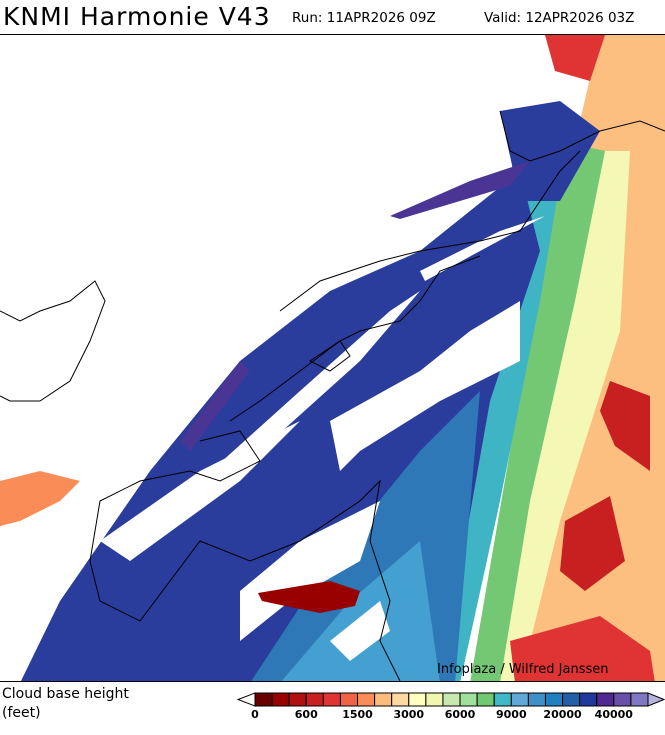 The width and height of the screenshot is (665, 735). What do you see at coordinates (460, 714) in the screenshot?
I see `colorbar-tick-label: 6000` at bounding box center [460, 714].